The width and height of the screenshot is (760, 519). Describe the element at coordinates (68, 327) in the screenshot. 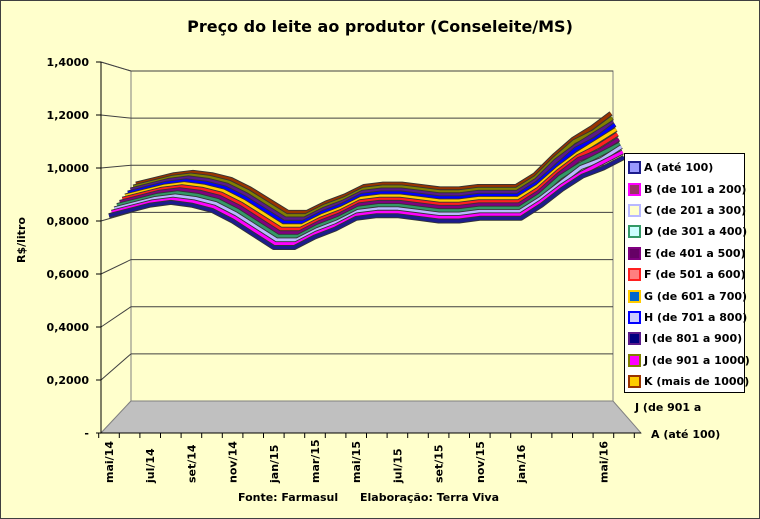

I see `y-tick-label: 0,4000` at that location.